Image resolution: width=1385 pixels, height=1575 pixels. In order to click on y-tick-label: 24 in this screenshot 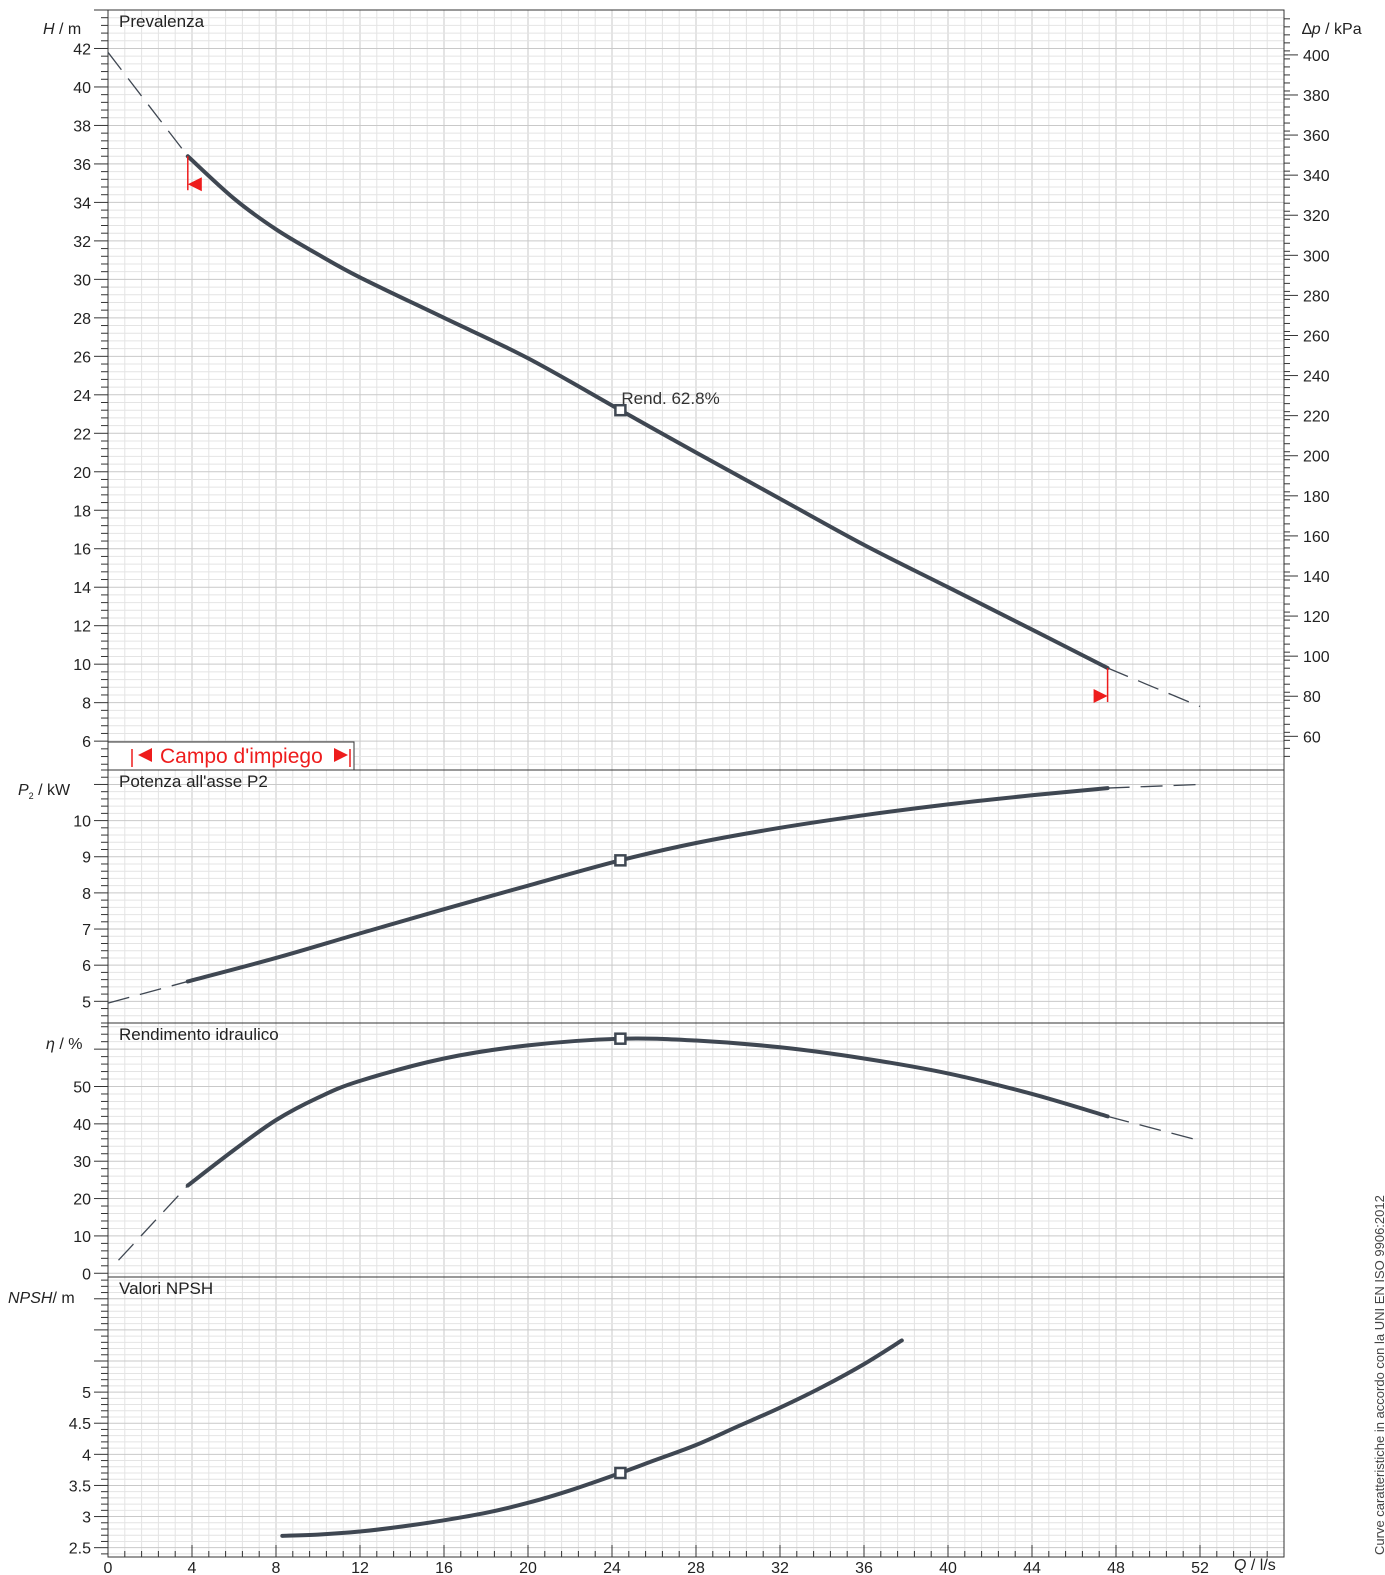, I will do `click(82, 396)`.